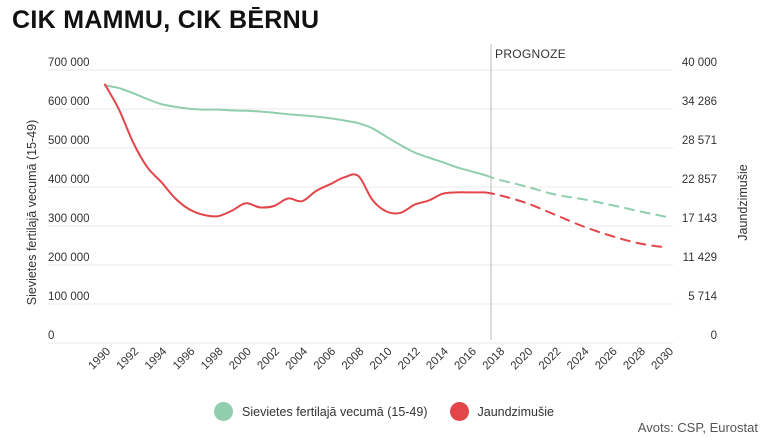 Image resolution: width=768 pixels, height=444 pixels. What do you see at coordinates (409, 359) in the screenshot?
I see `x-tick-label: 2012` at bounding box center [409, 359].